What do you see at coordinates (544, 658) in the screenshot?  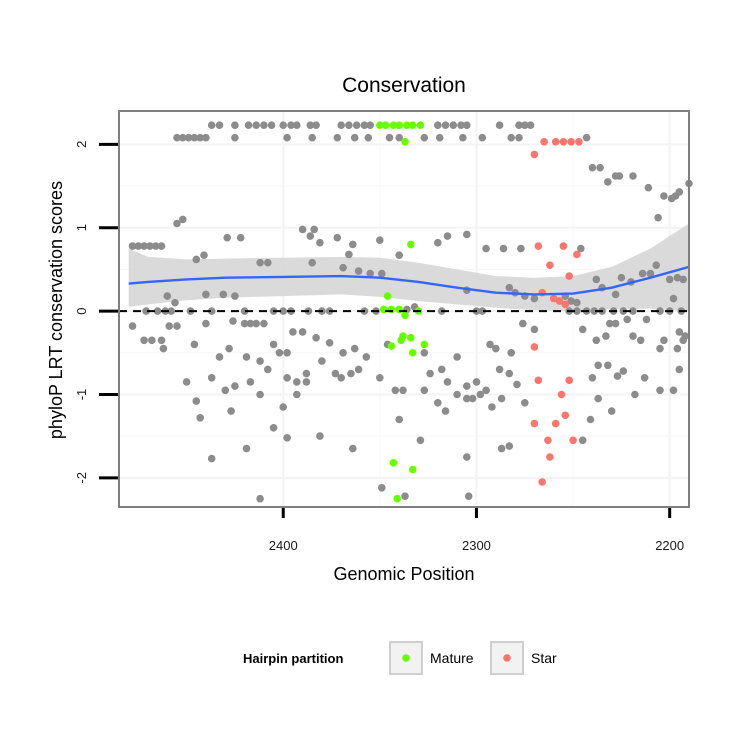 I see `legend-label-star: Star` at bounding box center [544, 658].